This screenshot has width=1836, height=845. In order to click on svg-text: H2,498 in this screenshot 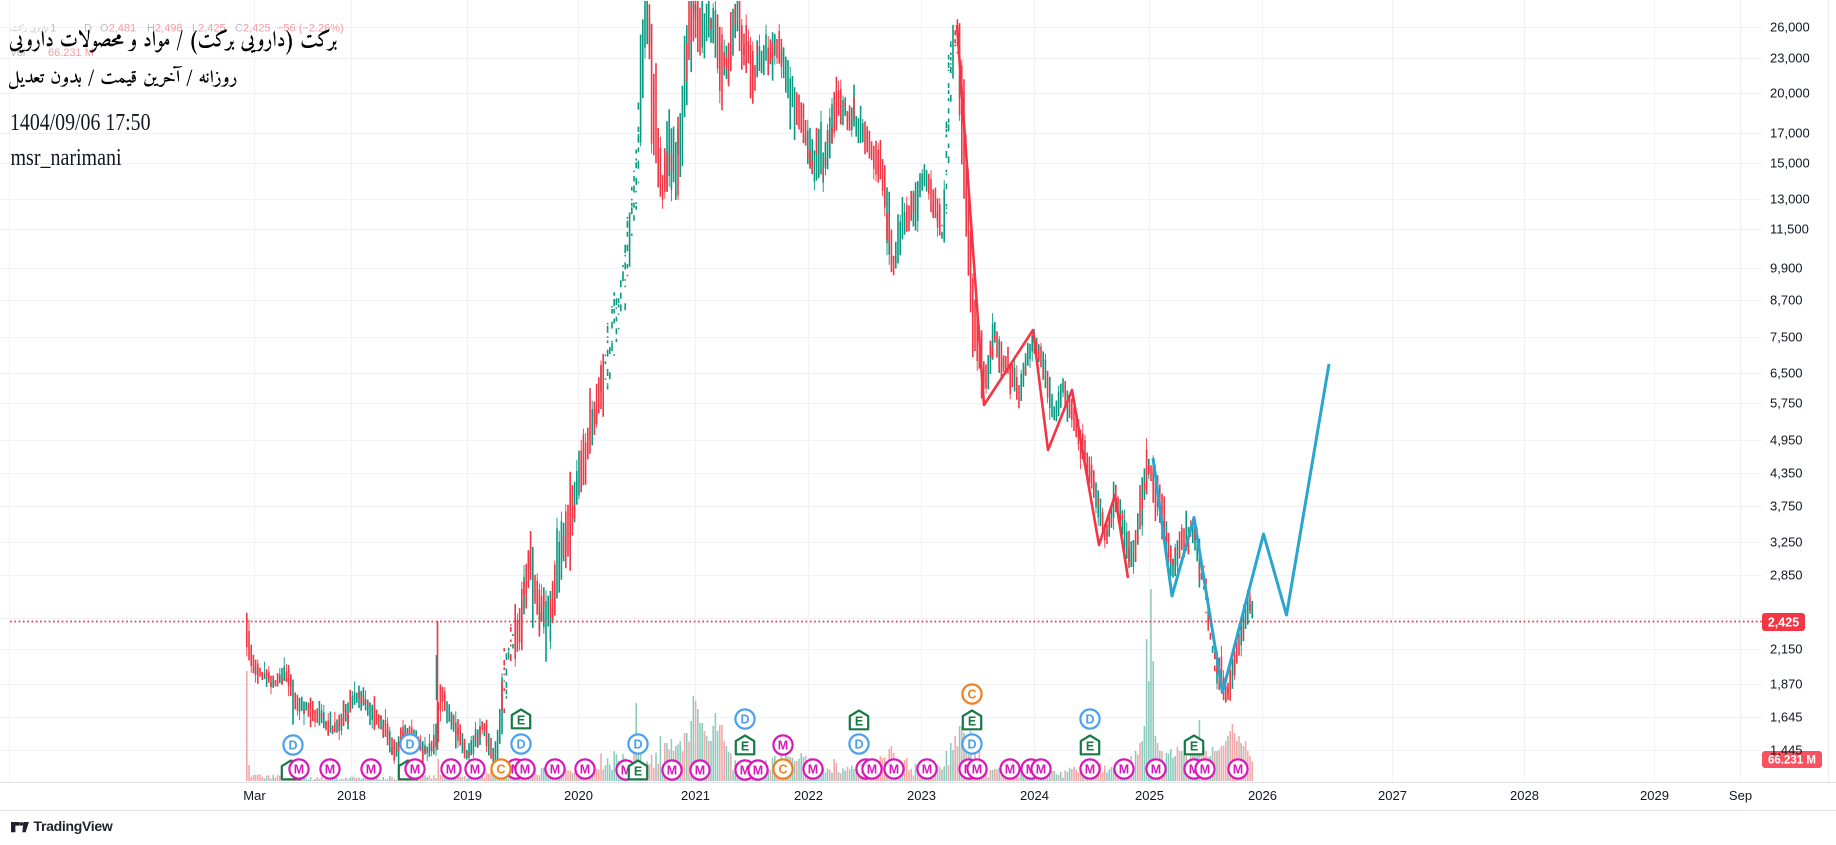, I will do `click(164, 29)`.